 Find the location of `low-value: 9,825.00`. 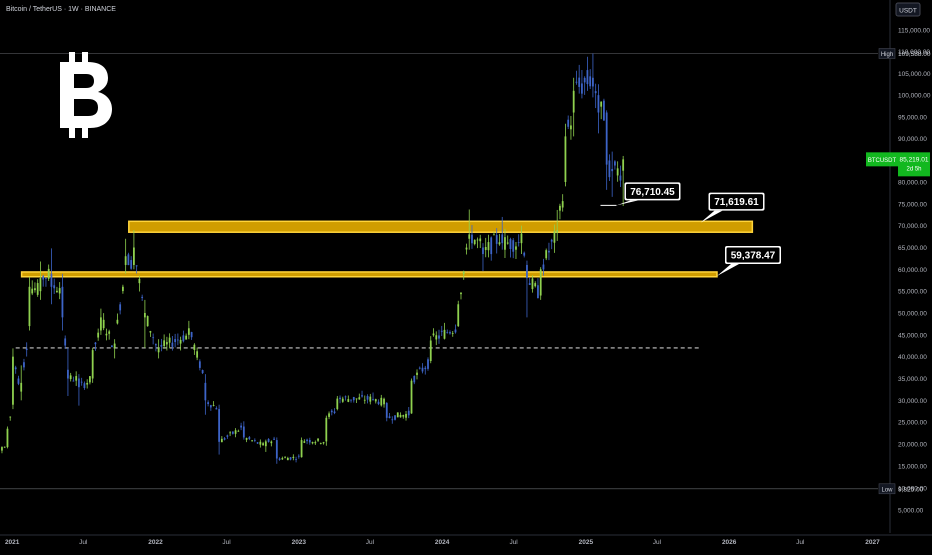

low-value: 9,825.00 is located at coordinates (911, 489).